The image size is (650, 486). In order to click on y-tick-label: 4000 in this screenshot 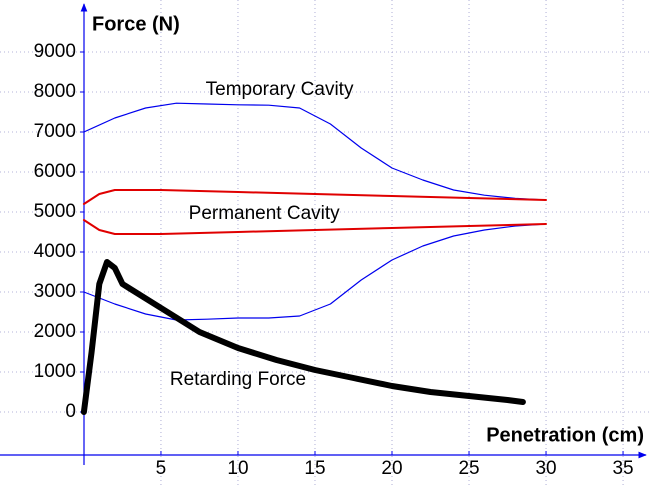, I will do `click(55, 251)`.